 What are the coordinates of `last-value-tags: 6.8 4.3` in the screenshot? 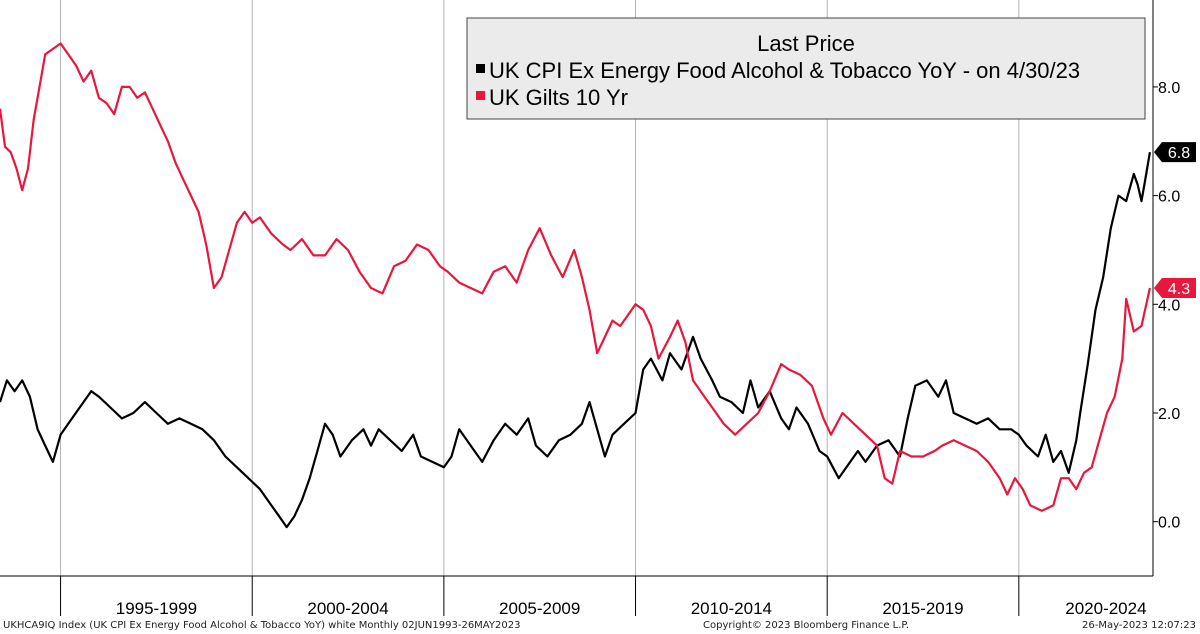 It's located at (1175, 220).